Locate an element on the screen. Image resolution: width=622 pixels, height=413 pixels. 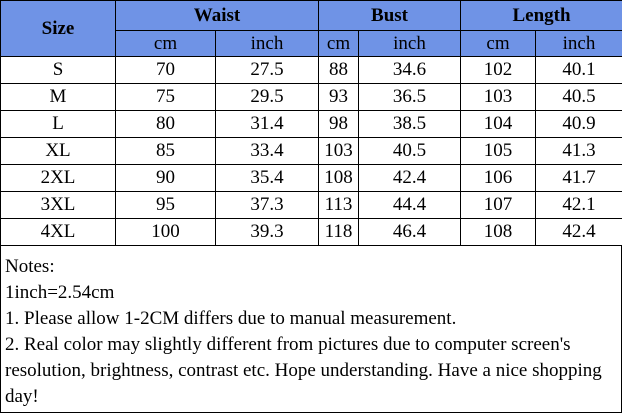
note-line: Notes: is located at coordinates (30, 266).